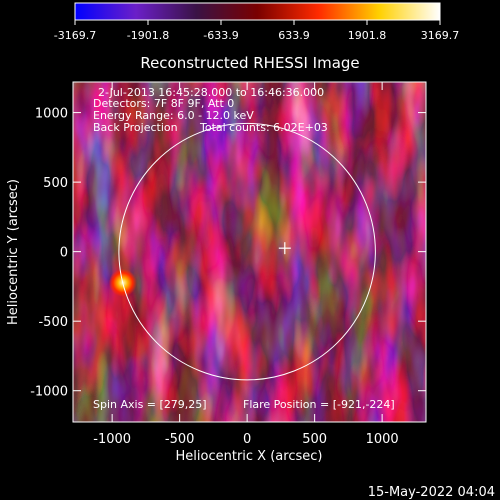 The image size is (500, 500). I want to click on x-tick-label: 1000, so click(382, 439).